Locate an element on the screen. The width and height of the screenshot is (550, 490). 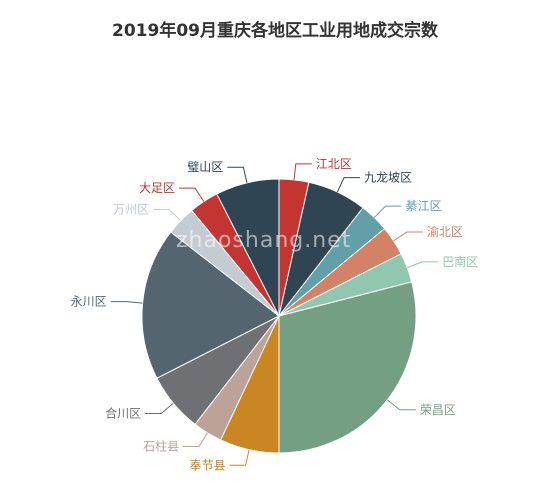
slice-label: 石柱县 is located at coordinates (161, 446).